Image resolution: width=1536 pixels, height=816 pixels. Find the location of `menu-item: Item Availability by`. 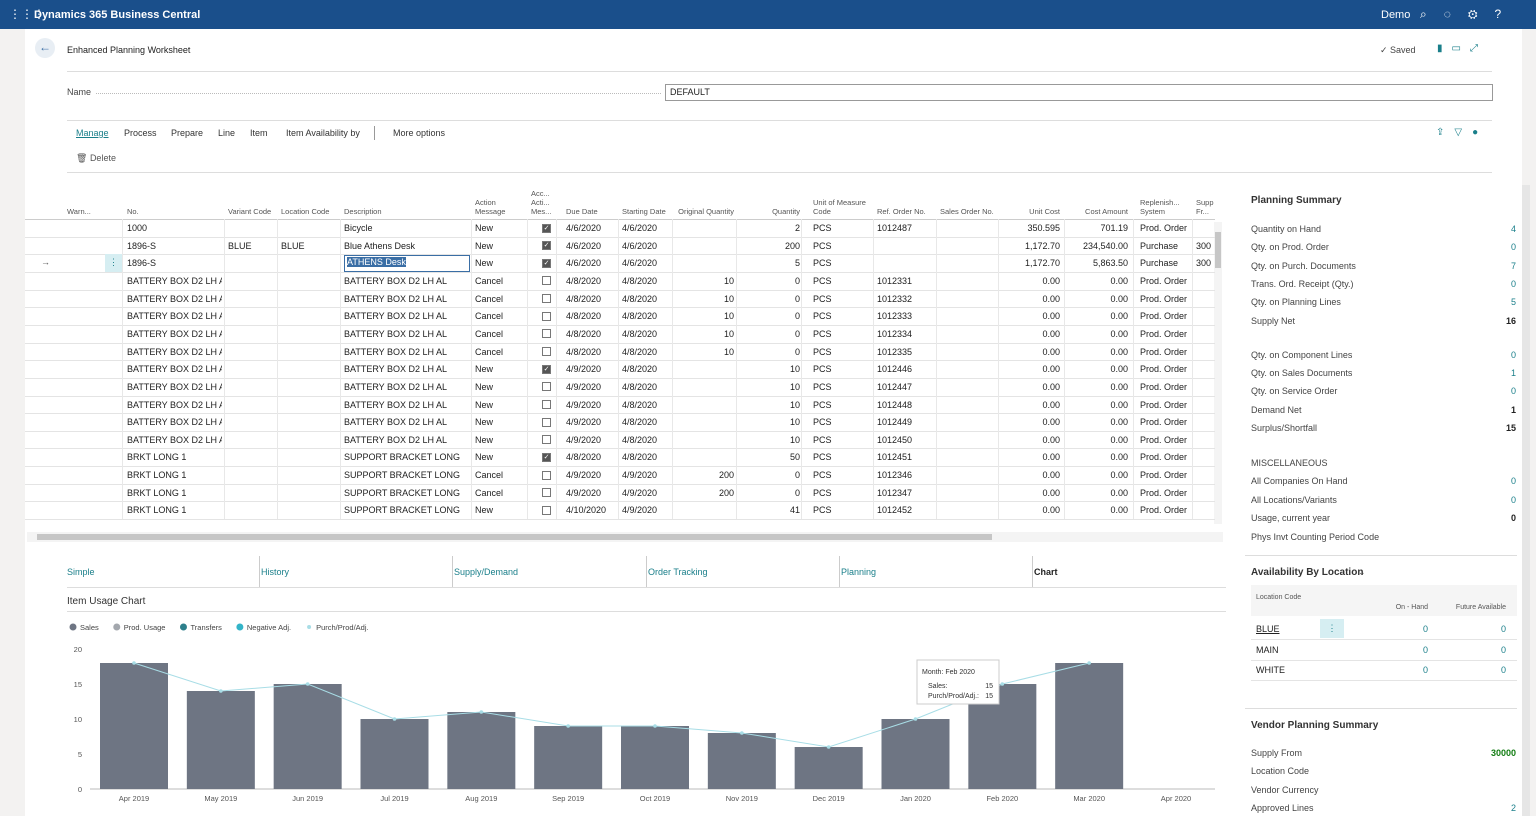

menu-item: Item Availability by is located at coordinates (323, 133).